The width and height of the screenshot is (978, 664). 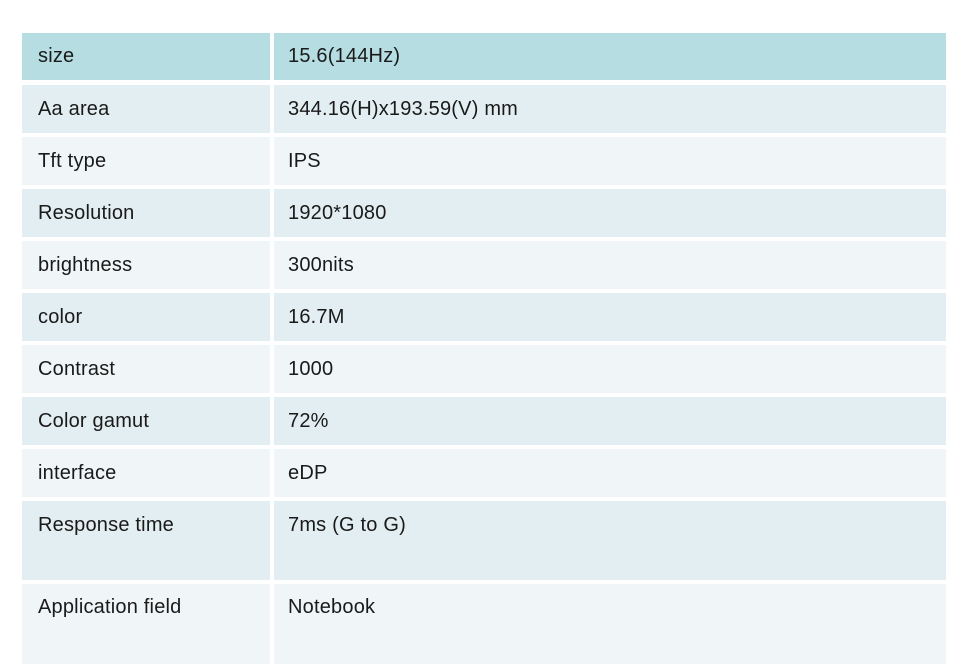 What do you see at coordinates (610, 213) in the screenshot?
I see `spec-value-cell: 1920*1080` at bounding box center [610, 213].